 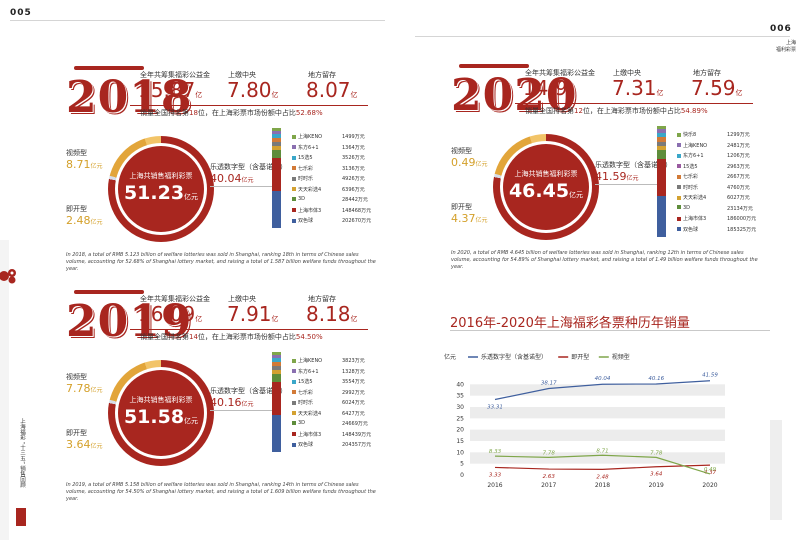 What do you see at coordinates (154, 417) in the screenshot?
I see `center-value: 51.58` at bounding box center [154, 417].